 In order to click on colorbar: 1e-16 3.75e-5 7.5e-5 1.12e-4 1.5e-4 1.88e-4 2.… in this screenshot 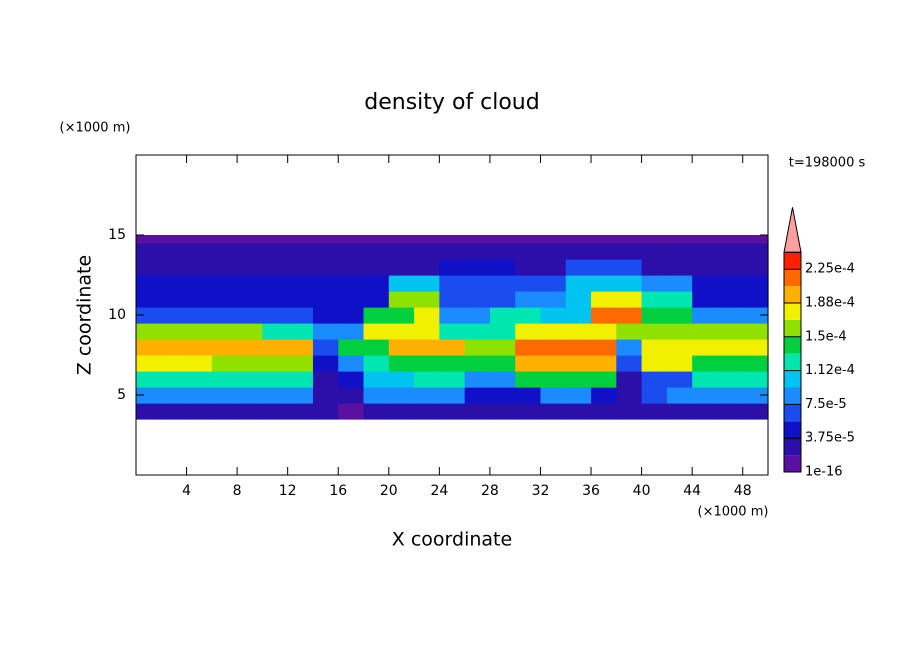, I will do `click(819, 343)`.